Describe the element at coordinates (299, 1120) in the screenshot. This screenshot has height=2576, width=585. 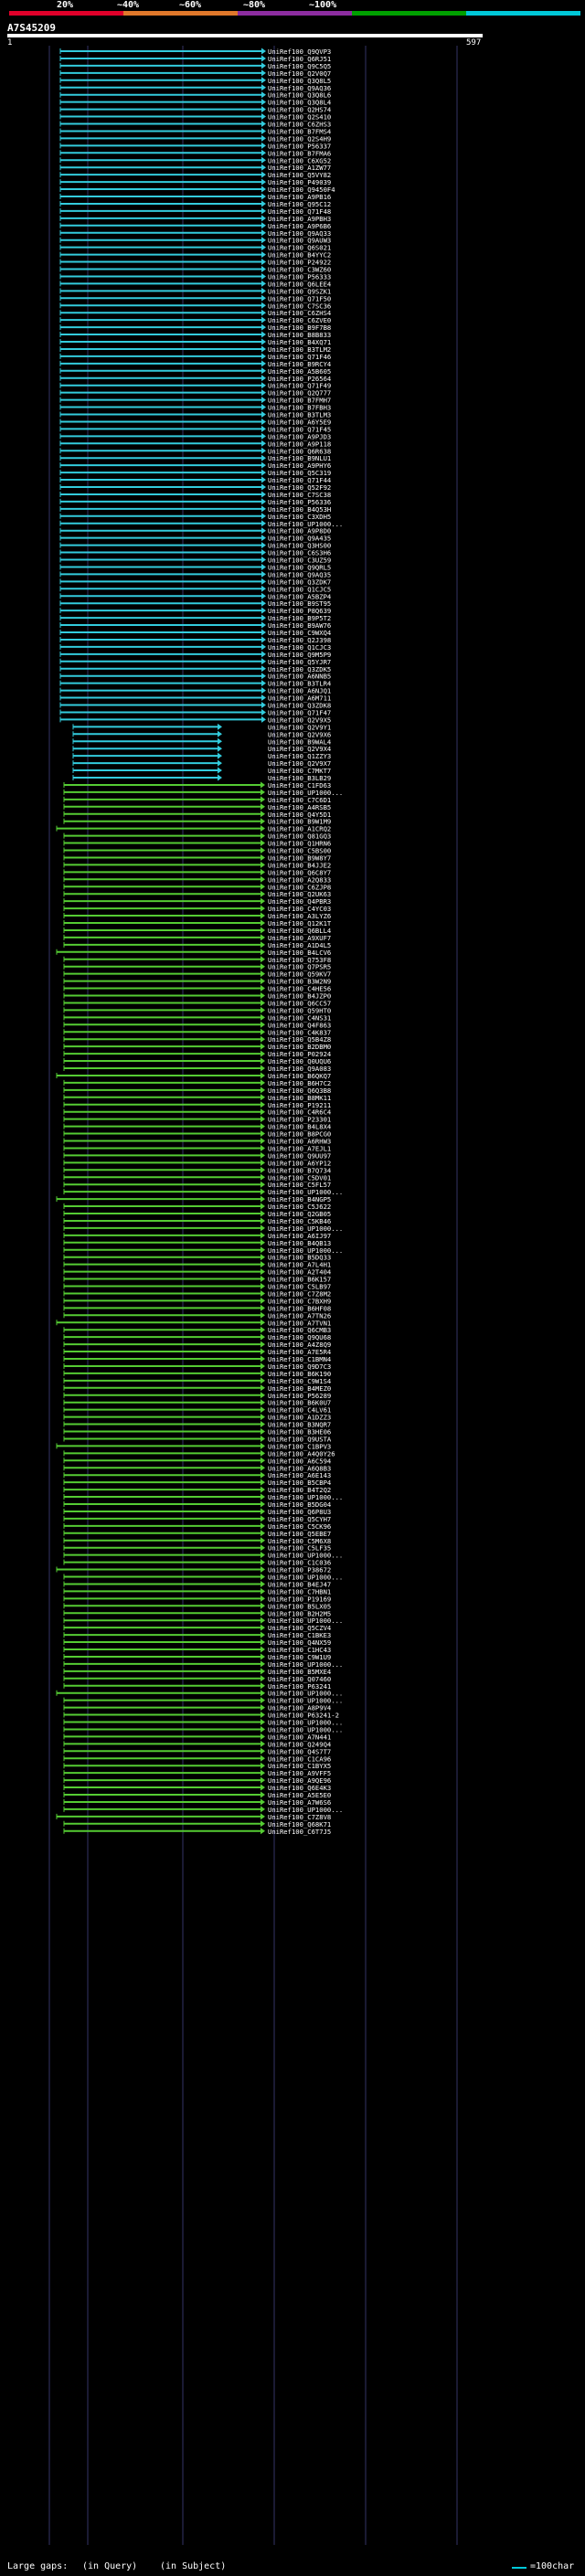
I see `hit-label: UniRef100_P23301` at that location.